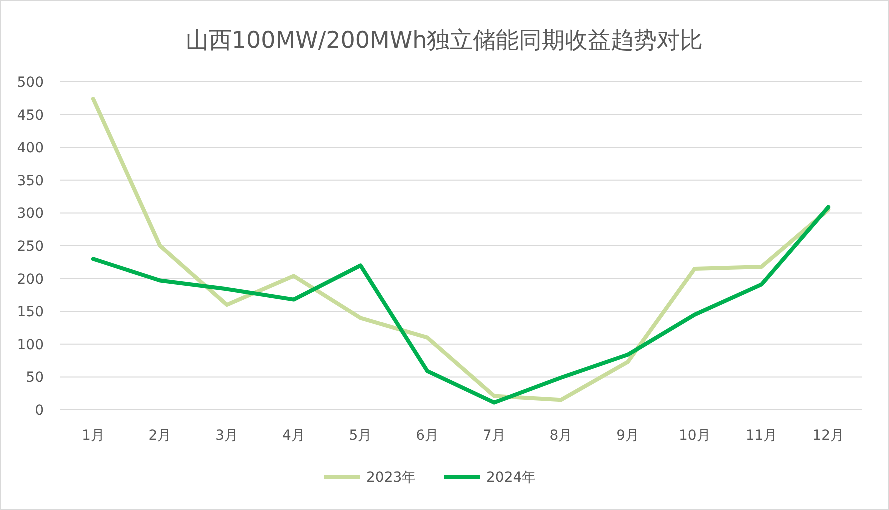 The image size is (889, 510). I want to click on chart-title: 山西100MW/200MWh独立储能同期收益趋势对比, so click(445, 41).